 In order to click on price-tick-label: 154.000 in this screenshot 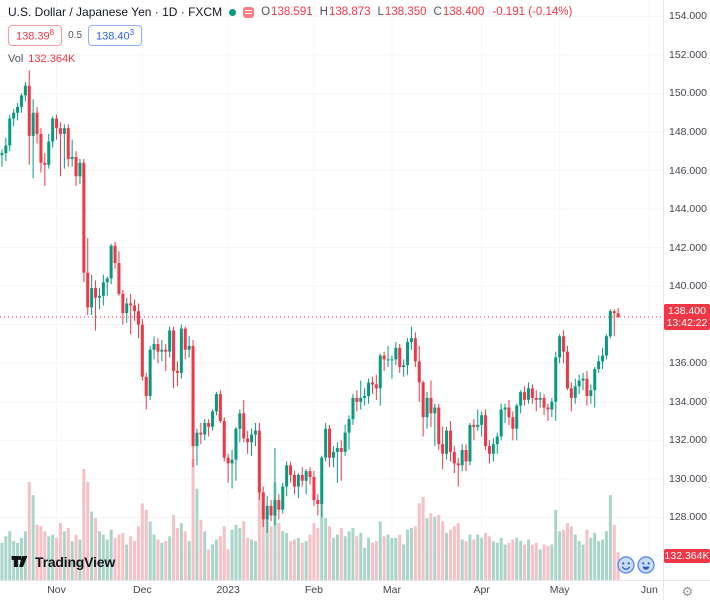, I will do `click(688, 16)`.